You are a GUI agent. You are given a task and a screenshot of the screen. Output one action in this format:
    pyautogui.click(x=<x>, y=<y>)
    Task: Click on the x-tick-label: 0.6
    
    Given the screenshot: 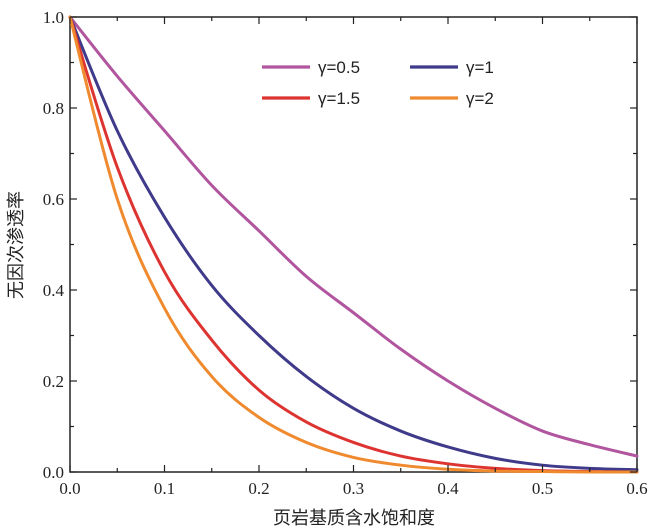 What is the action you would take?
    pyautogui.click(x=636, y=488)
    